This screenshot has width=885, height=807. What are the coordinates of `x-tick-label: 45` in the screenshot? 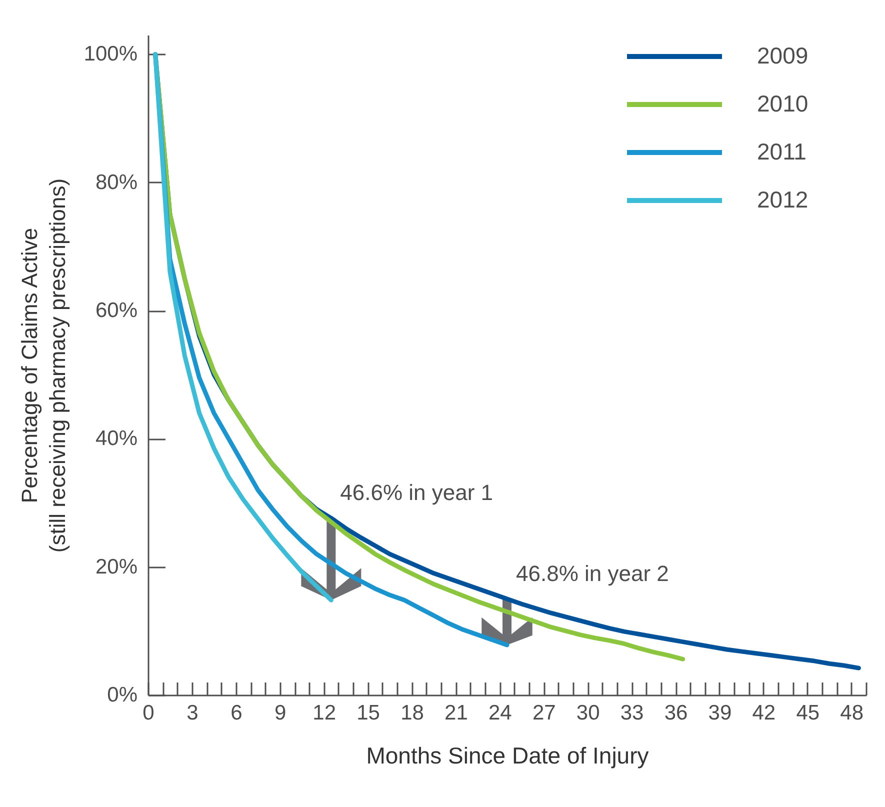 It's located at (808, 713).